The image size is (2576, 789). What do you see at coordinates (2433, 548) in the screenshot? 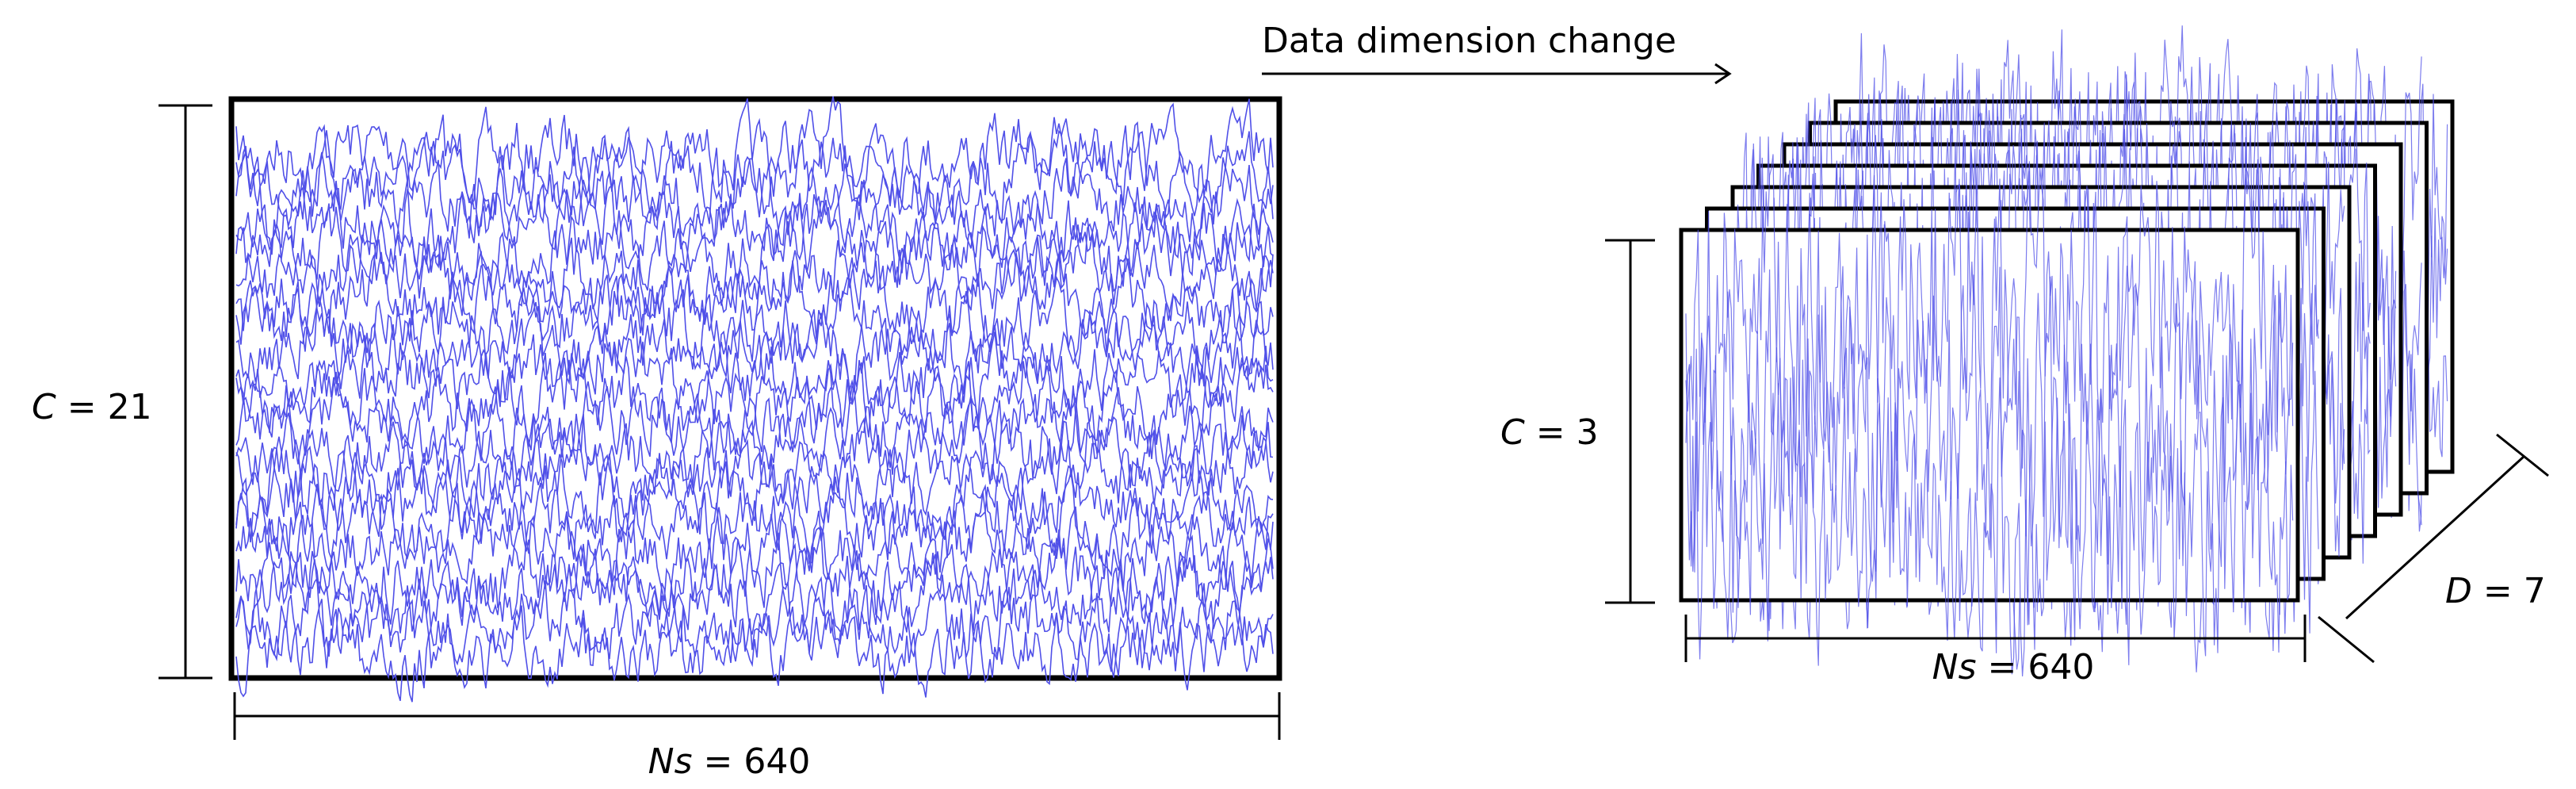
I see `depth-dimension-bracket` at bounding box center [2433, 548].